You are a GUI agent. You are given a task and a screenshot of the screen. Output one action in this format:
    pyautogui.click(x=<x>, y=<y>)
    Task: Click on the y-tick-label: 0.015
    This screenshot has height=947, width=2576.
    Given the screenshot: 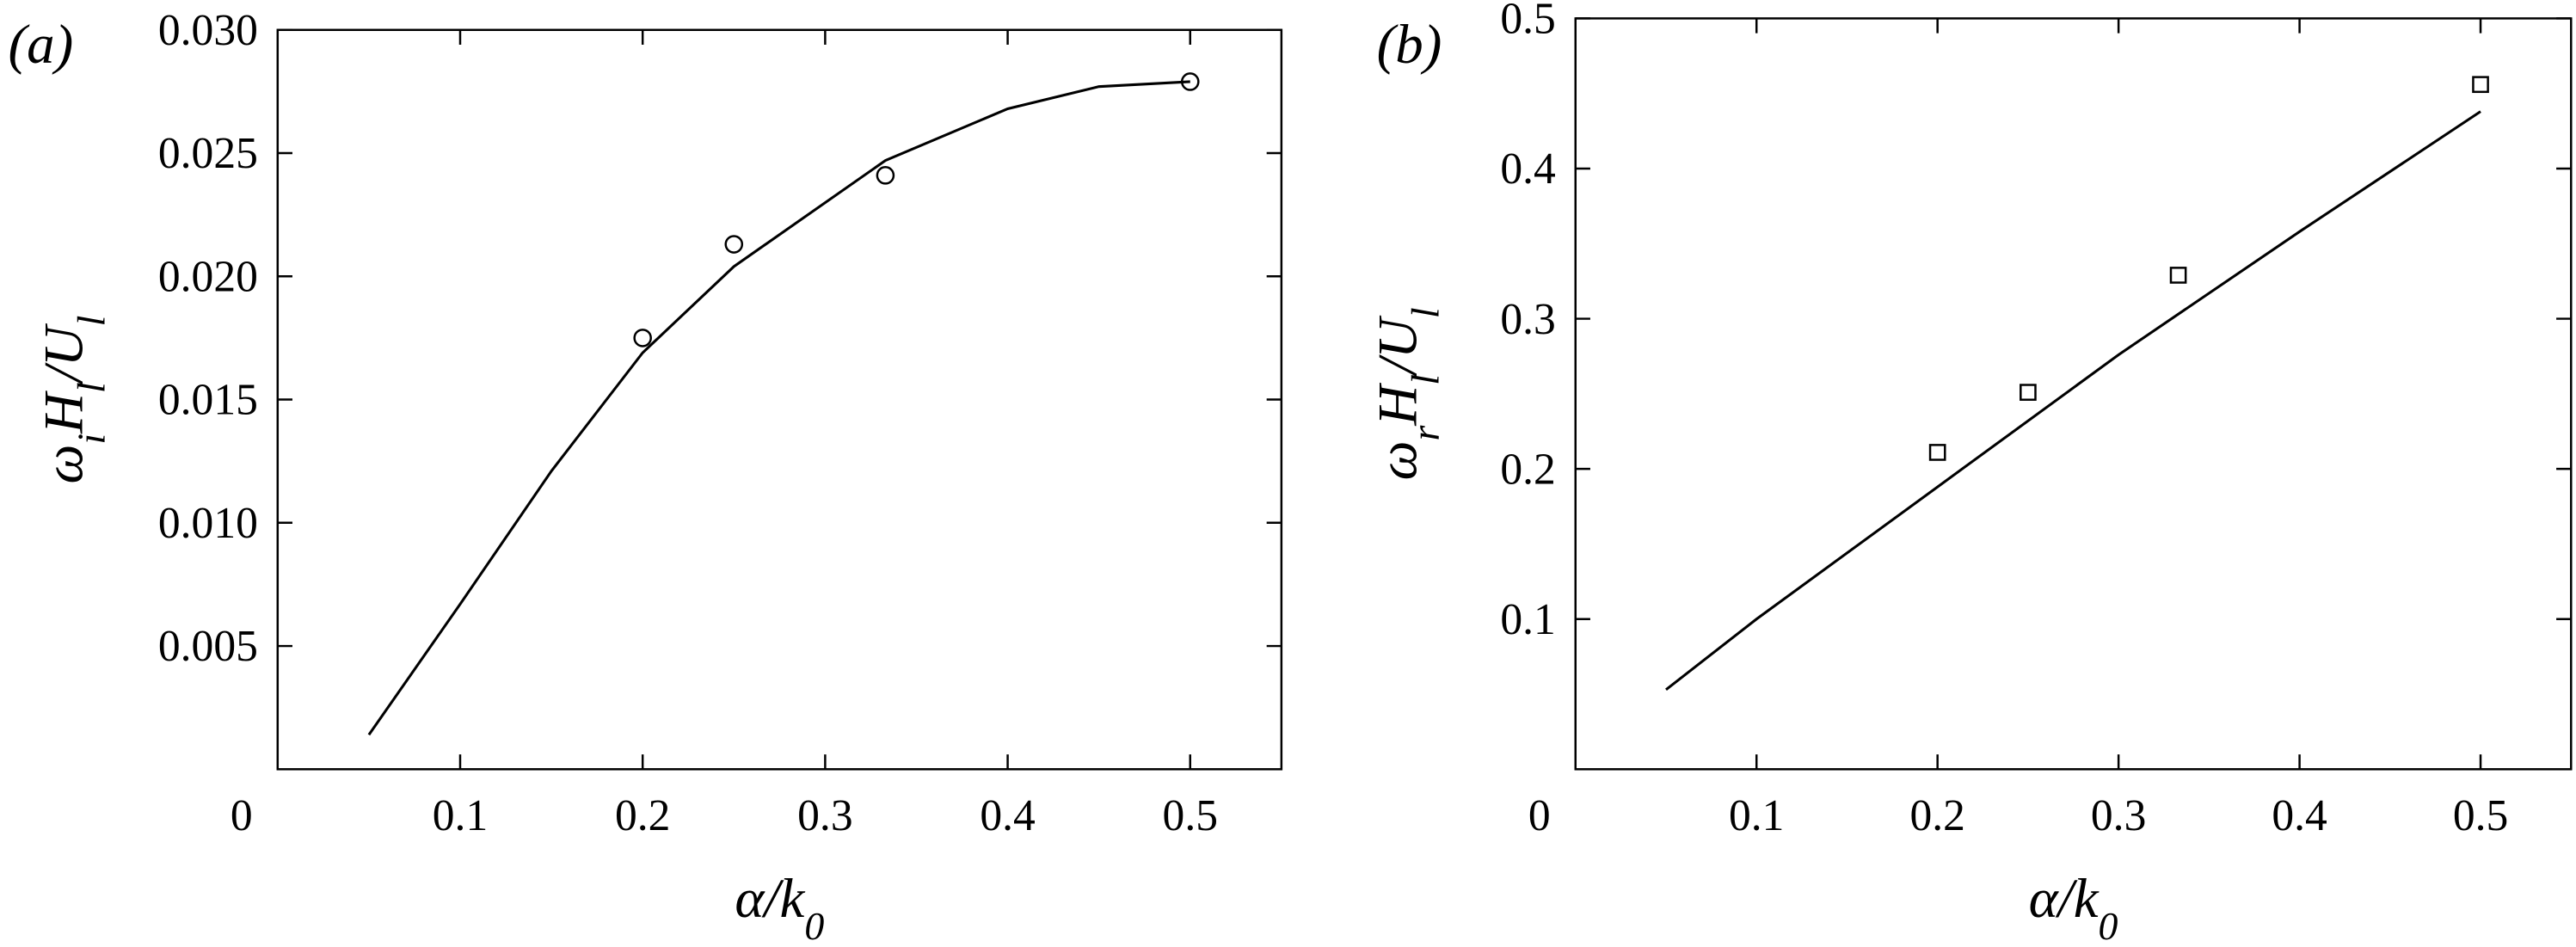 What is the action you would take?
    pyautogui.click(x=208, y=401)
    